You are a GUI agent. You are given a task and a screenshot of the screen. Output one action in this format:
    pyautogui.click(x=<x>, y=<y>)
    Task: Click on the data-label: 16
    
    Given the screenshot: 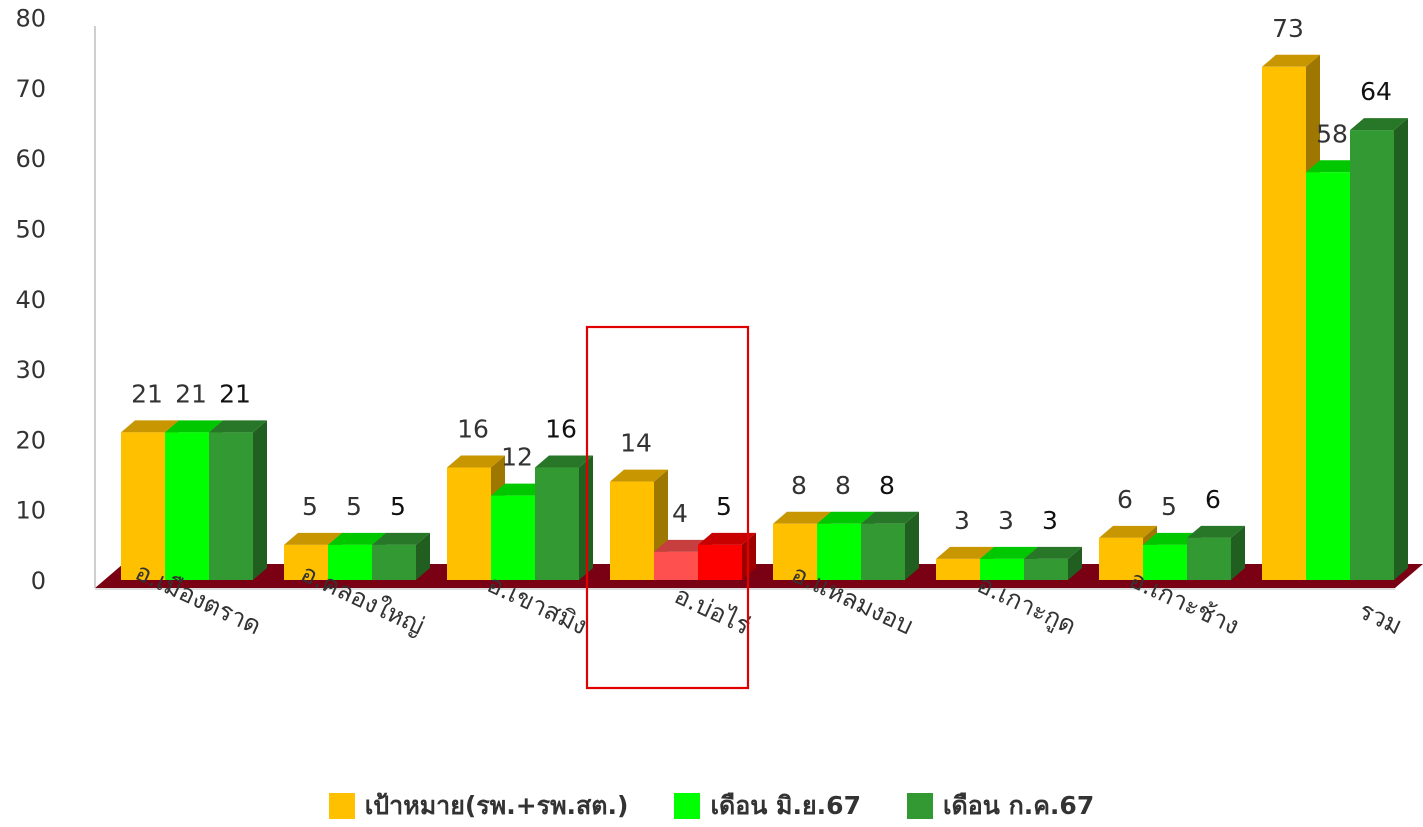 What is the action you would take?
    pyautogui.click(x=561, y=429)
    